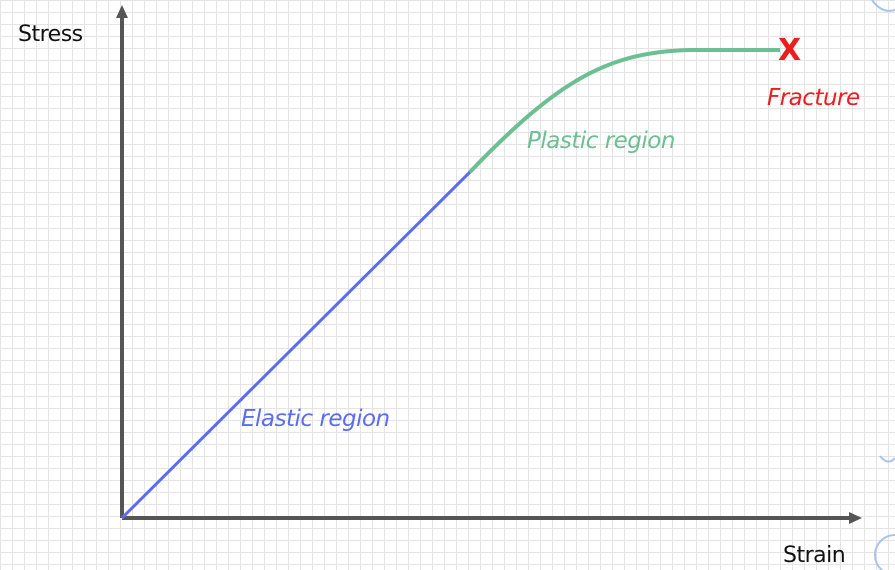 The height and width of the screenshot is (570, 895). What do you see at coordinates (315, 419) in the screenshot?
I see `elastic-region-label: Elastic region` at bounding box center [315, 419].